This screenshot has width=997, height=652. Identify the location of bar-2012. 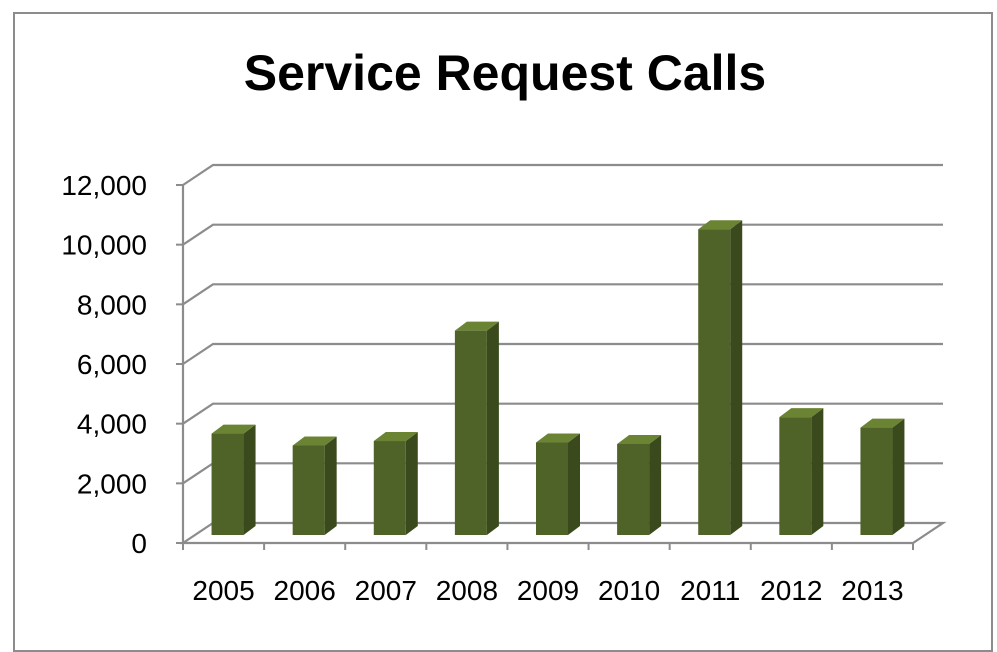
(801, 471).